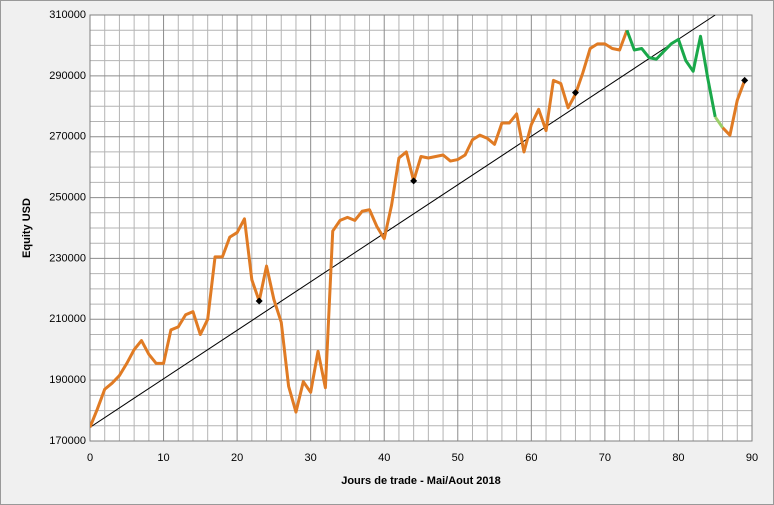  I want to click on x-axis-label: Jours de trade - Mai/Aout 2018, so click(421, 481).